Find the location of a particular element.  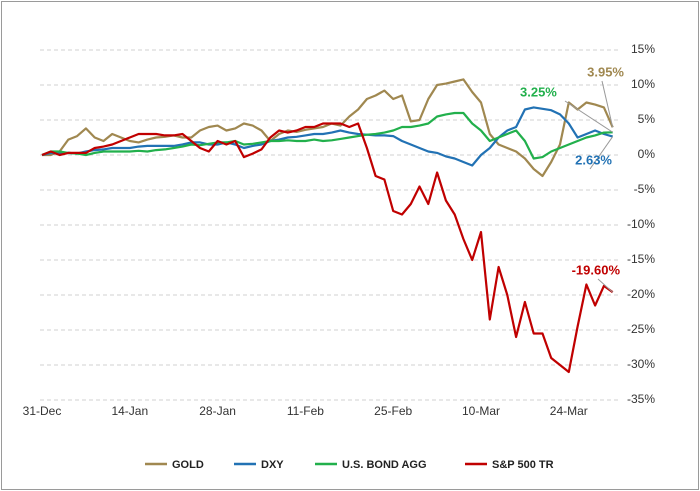

x-tick-label: 24-Mar is located at coordinates (569, 411).